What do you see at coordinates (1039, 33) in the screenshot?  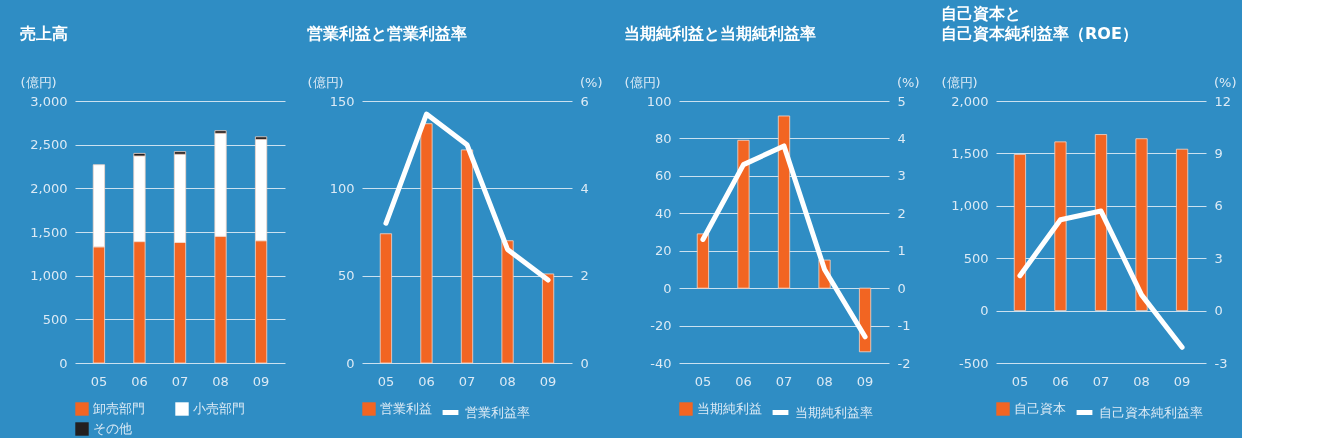 I see `text: 自己資本純利益率（ROE）` at bounding box center [1039, 33].